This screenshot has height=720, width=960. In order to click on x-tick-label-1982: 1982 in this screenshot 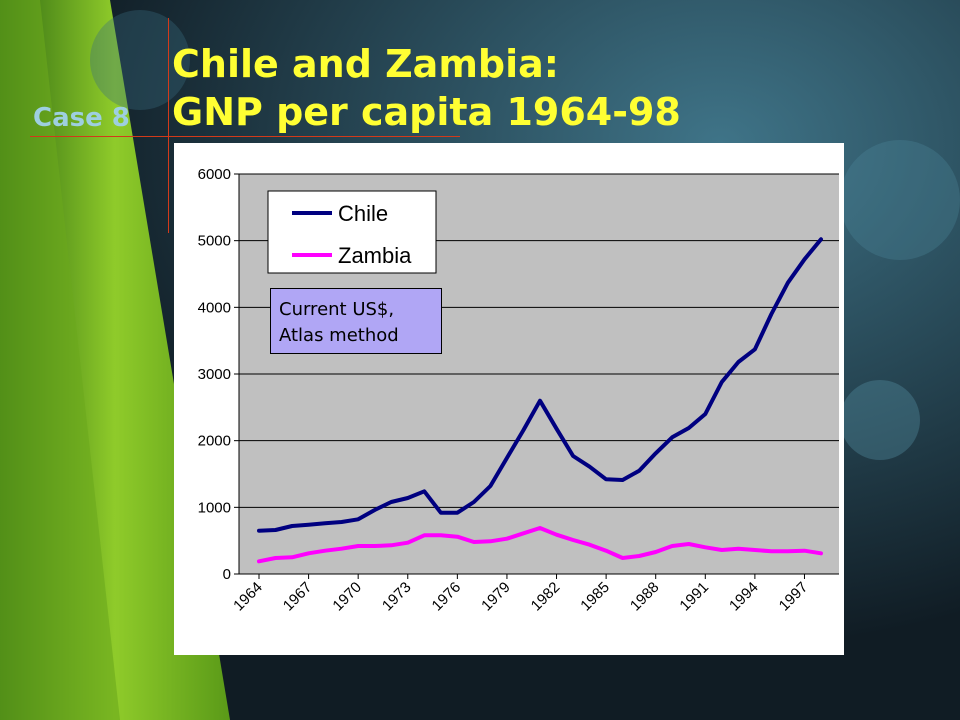, I will do `click(546, 597)`.